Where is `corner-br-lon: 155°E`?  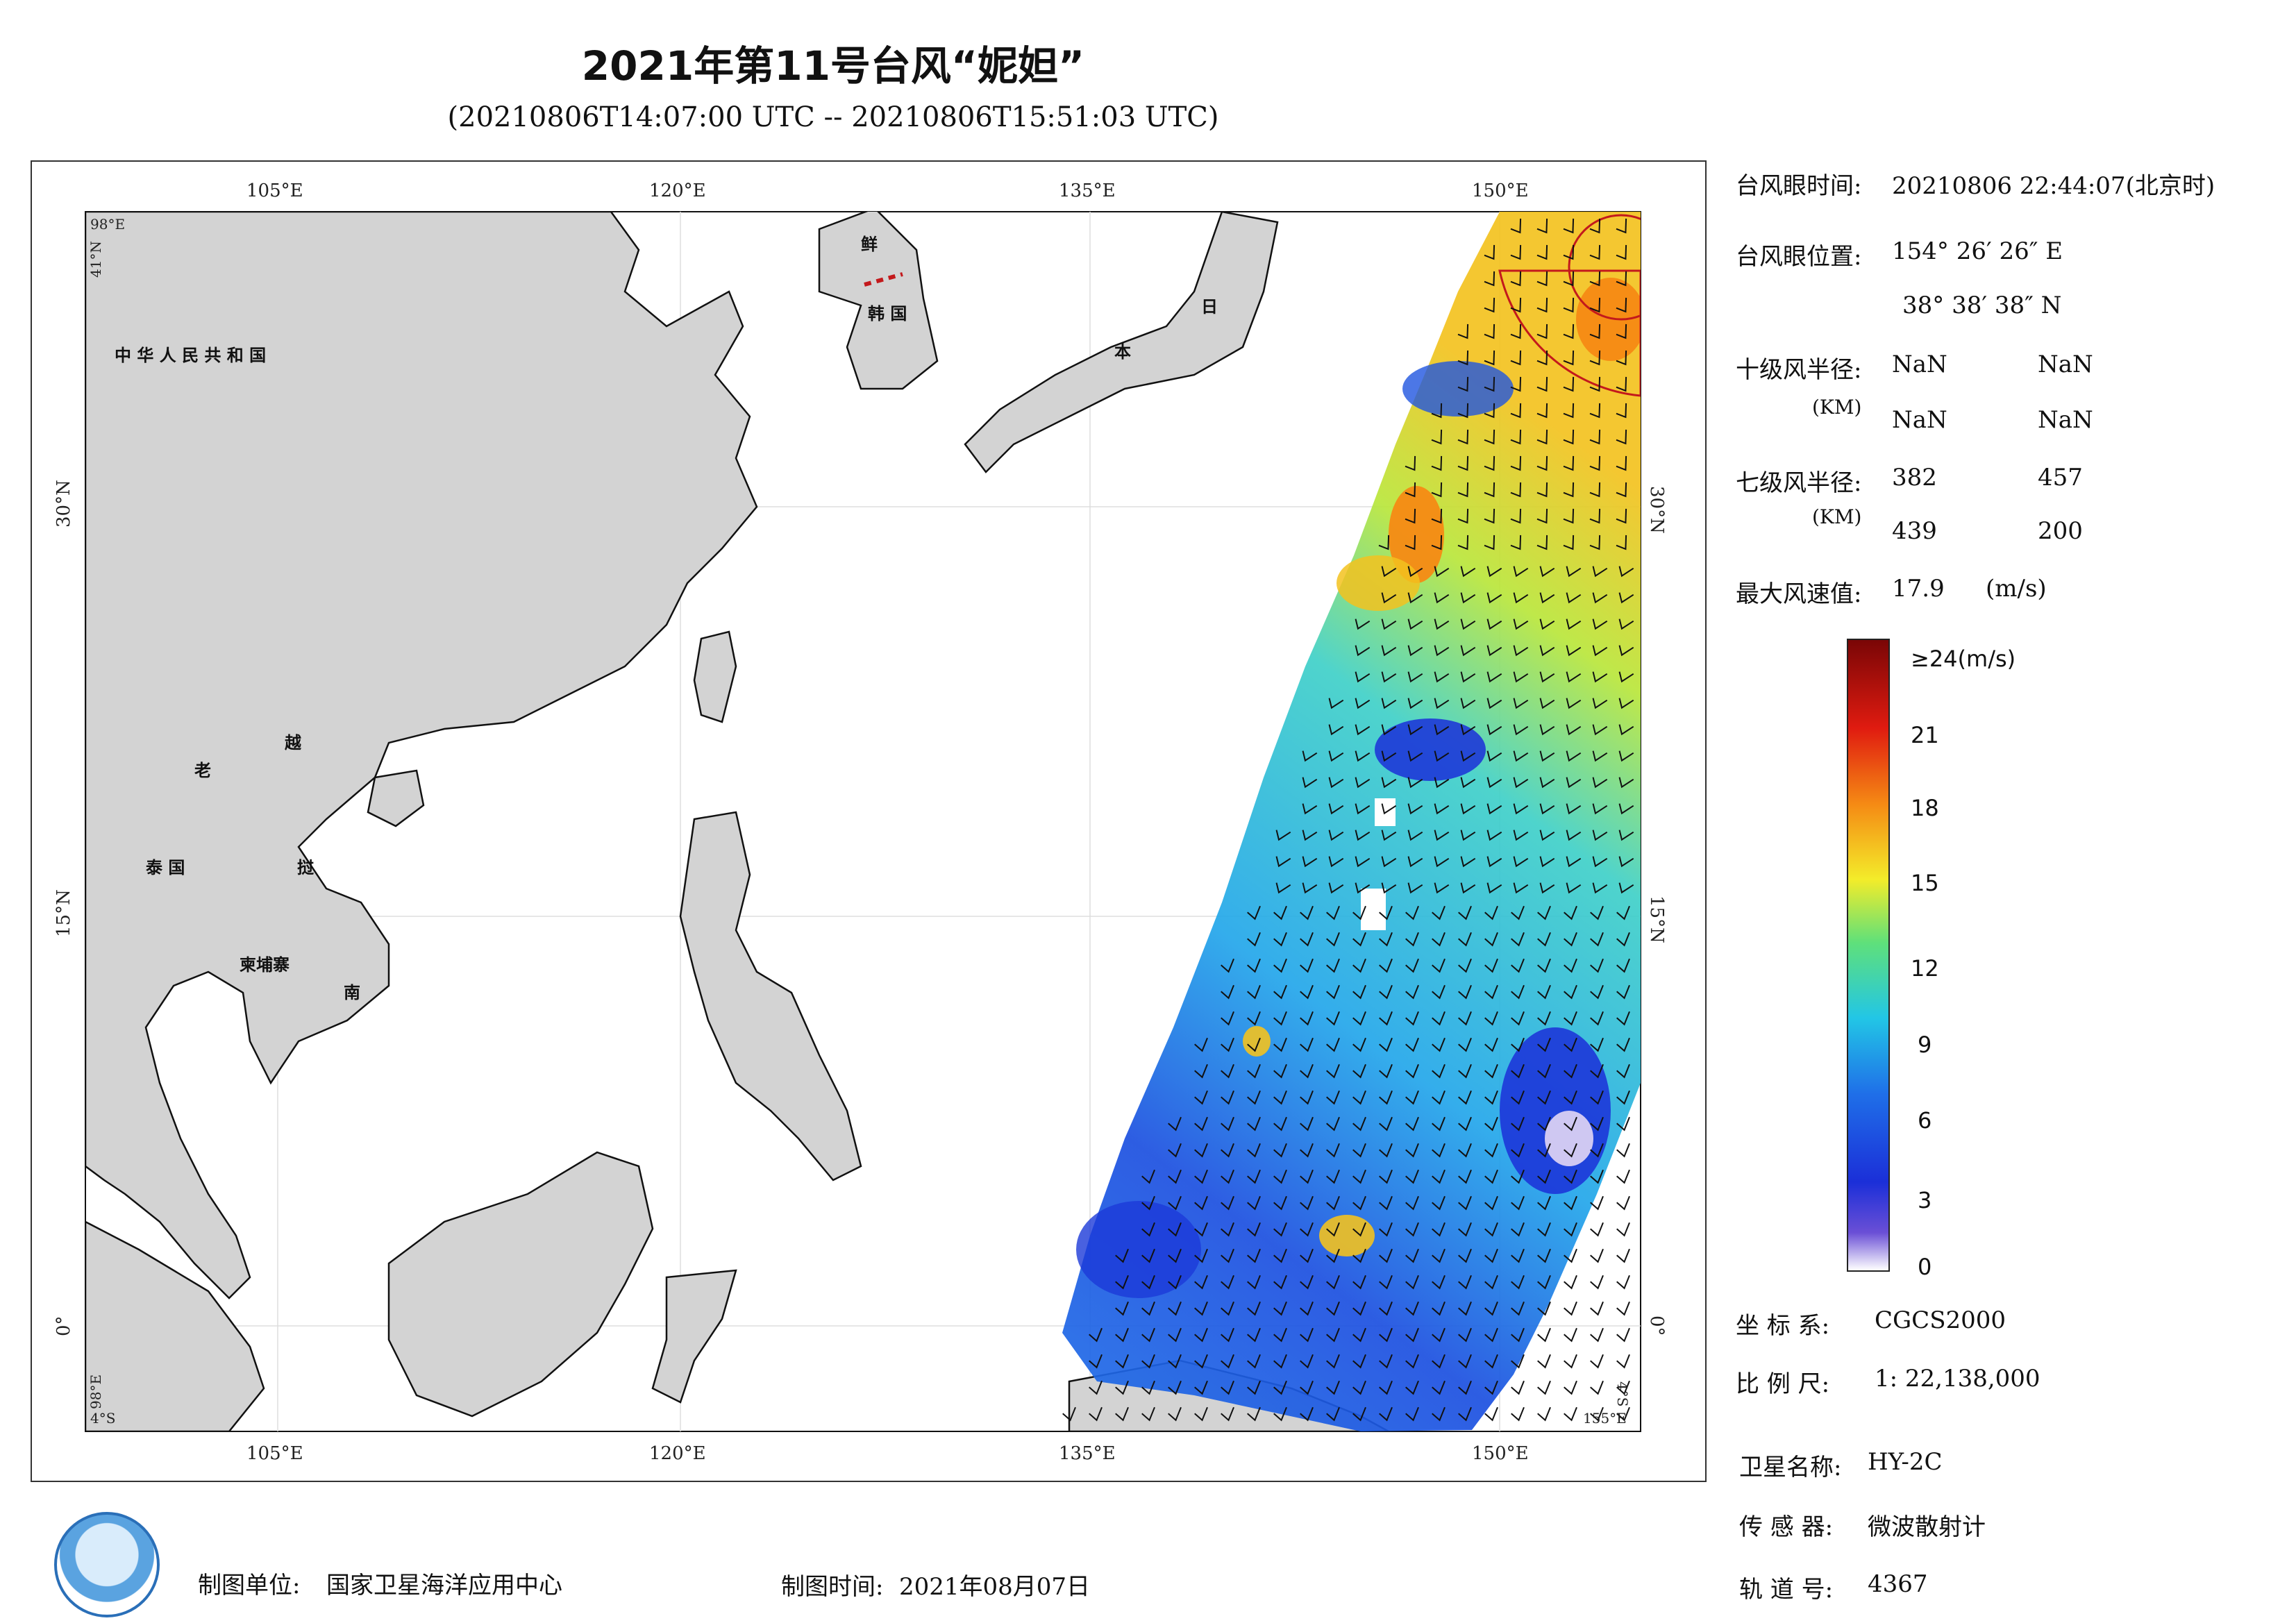
corner-br-lon: 155°E is located at coordinates (1605, 1418).